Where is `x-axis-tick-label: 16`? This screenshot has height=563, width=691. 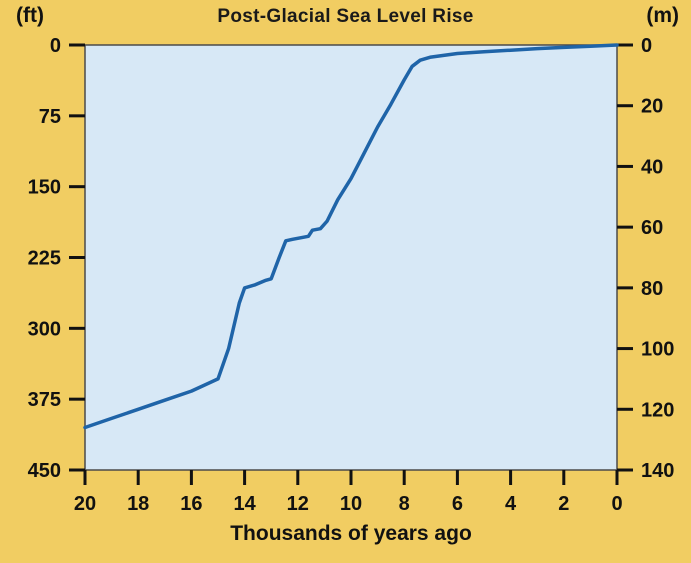
x-axis-tick-label: 16 is located at coordinates (191, 504).